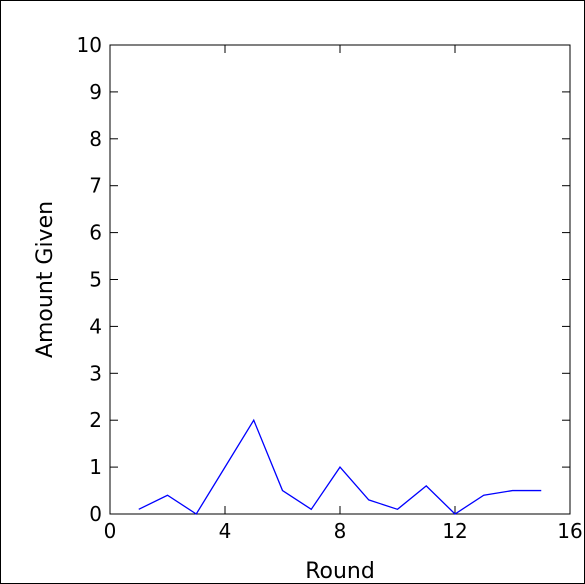  I want to click on y-tick-label: 4, so click(95, 326).